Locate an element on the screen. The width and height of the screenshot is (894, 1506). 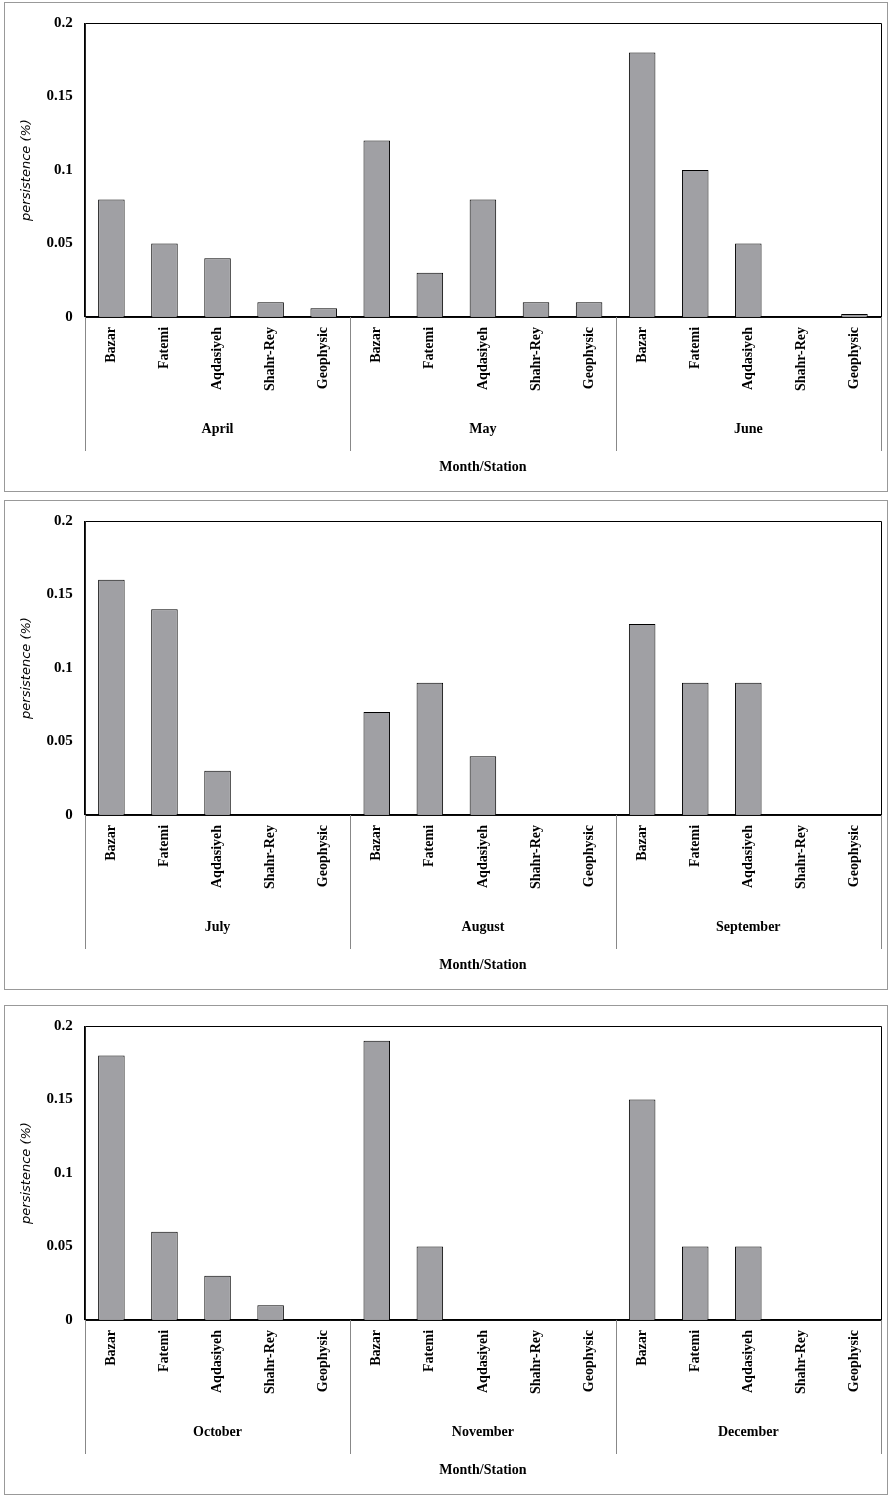
text: May is located at coordinates (483, 428).